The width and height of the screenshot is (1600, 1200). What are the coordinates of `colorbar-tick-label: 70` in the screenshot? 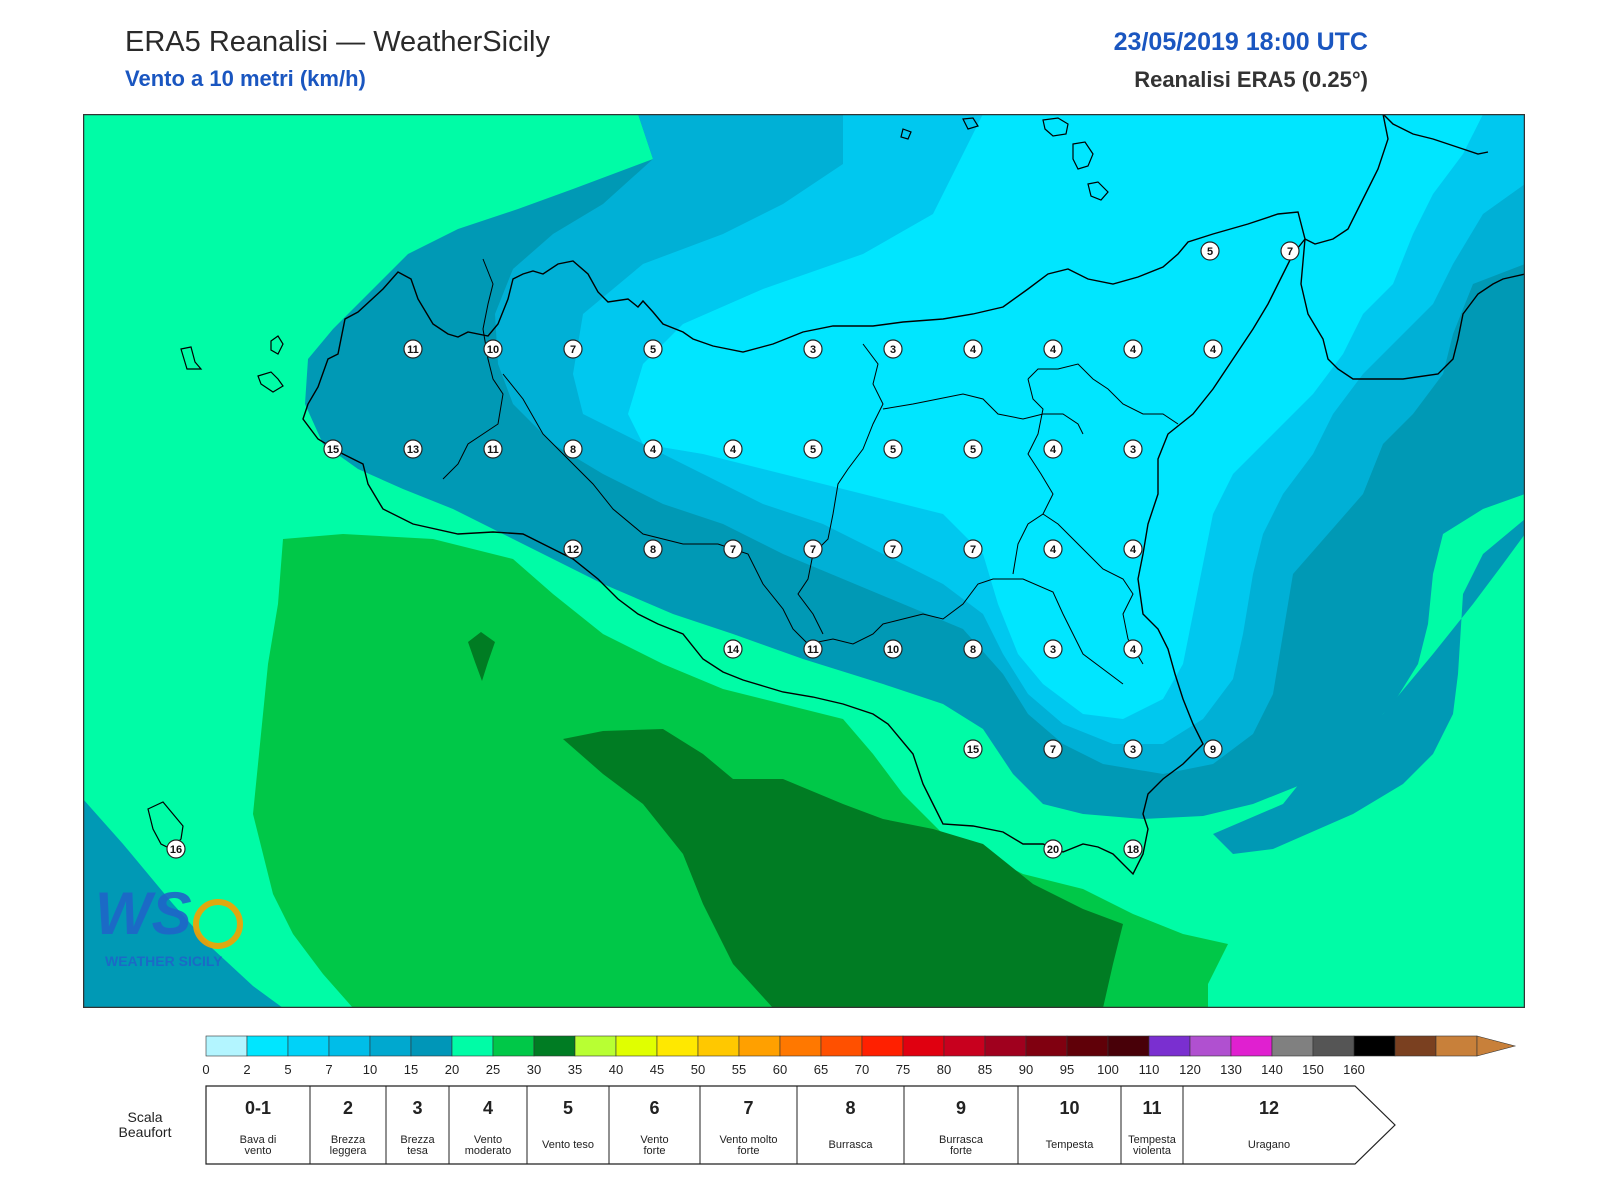 It's located at (862, 1069).